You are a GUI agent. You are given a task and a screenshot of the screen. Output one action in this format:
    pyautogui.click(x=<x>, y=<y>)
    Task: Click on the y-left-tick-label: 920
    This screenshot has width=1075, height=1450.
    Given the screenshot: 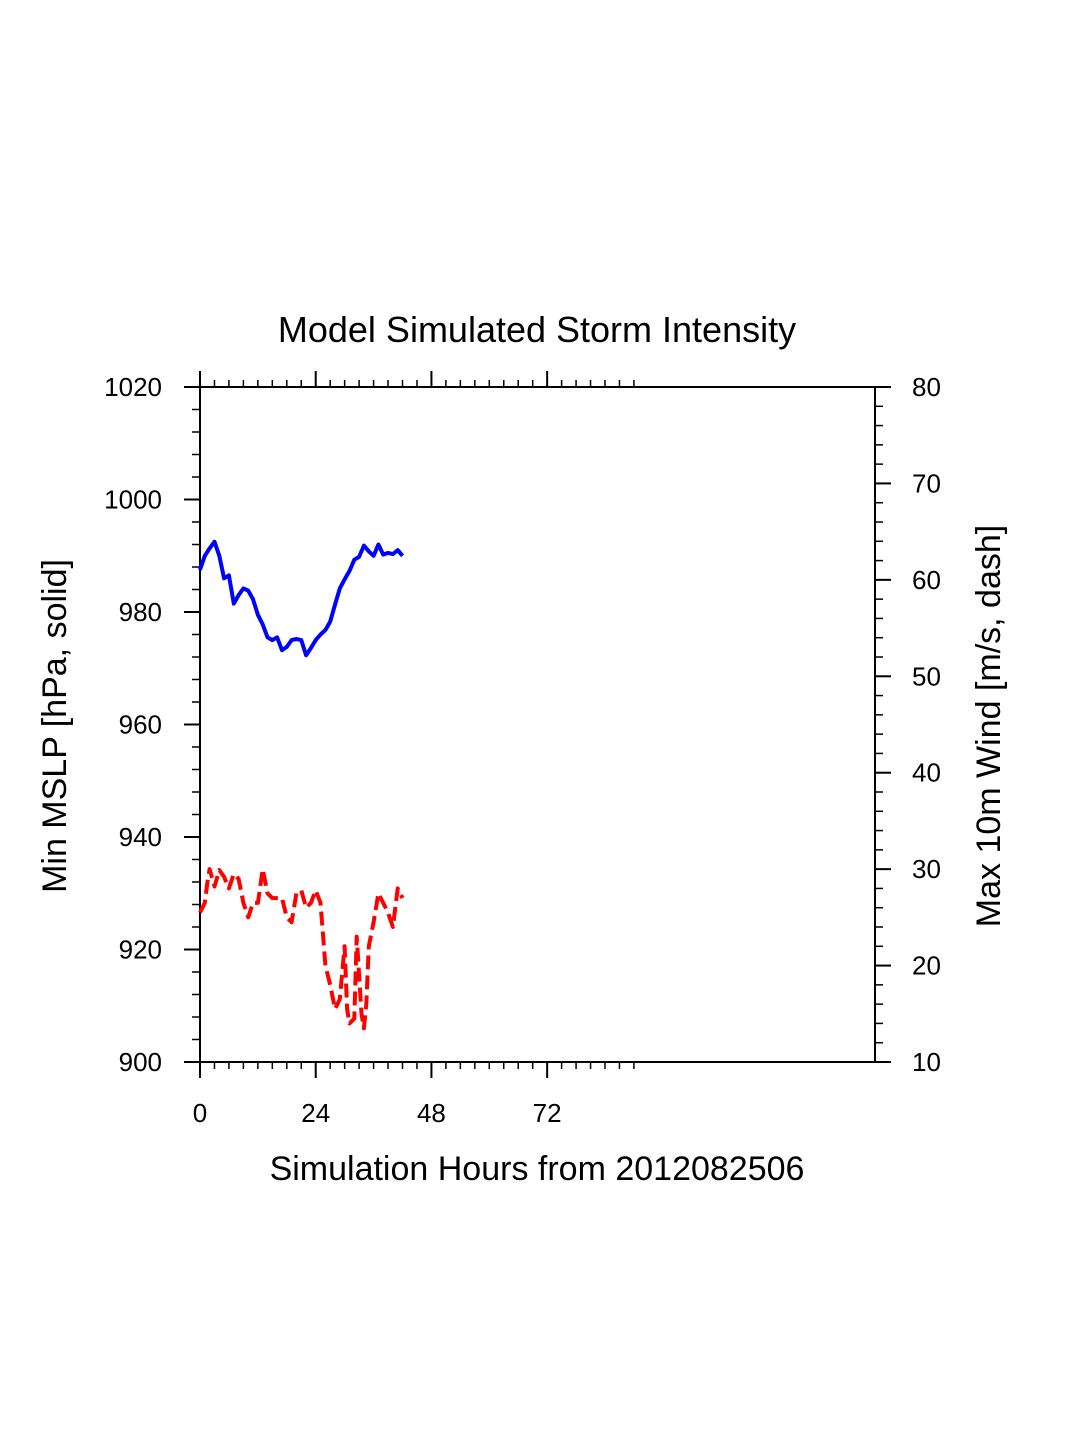 What is the action you would take?
    pyautogui.click(x=140, y=950)
    